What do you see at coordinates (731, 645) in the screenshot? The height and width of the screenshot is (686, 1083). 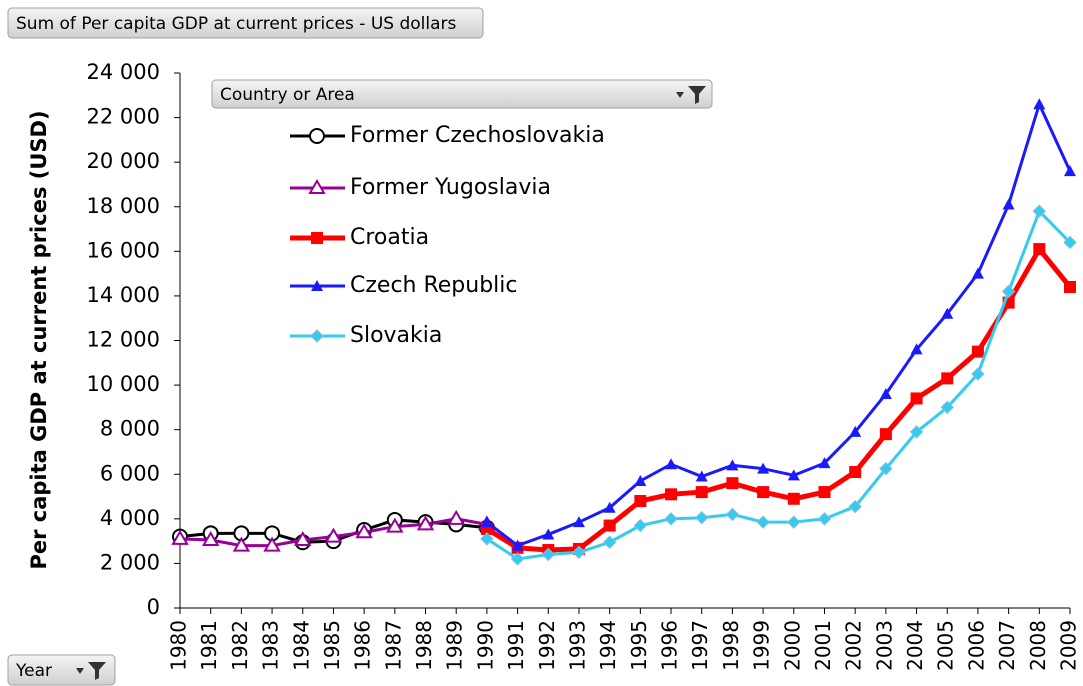 I see `x-tick-label: 1998` at bounding box center [731, 645].